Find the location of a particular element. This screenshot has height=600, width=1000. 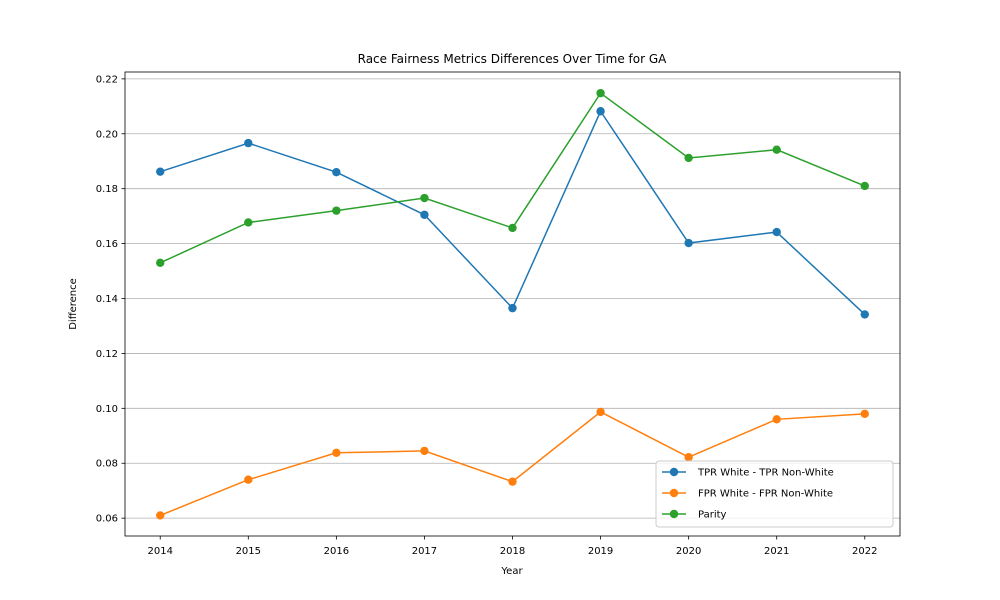

x-axis: 2014 2015 2016 2017 2018 2019 2020 2021 2022 is located at coordinates (512, 546).